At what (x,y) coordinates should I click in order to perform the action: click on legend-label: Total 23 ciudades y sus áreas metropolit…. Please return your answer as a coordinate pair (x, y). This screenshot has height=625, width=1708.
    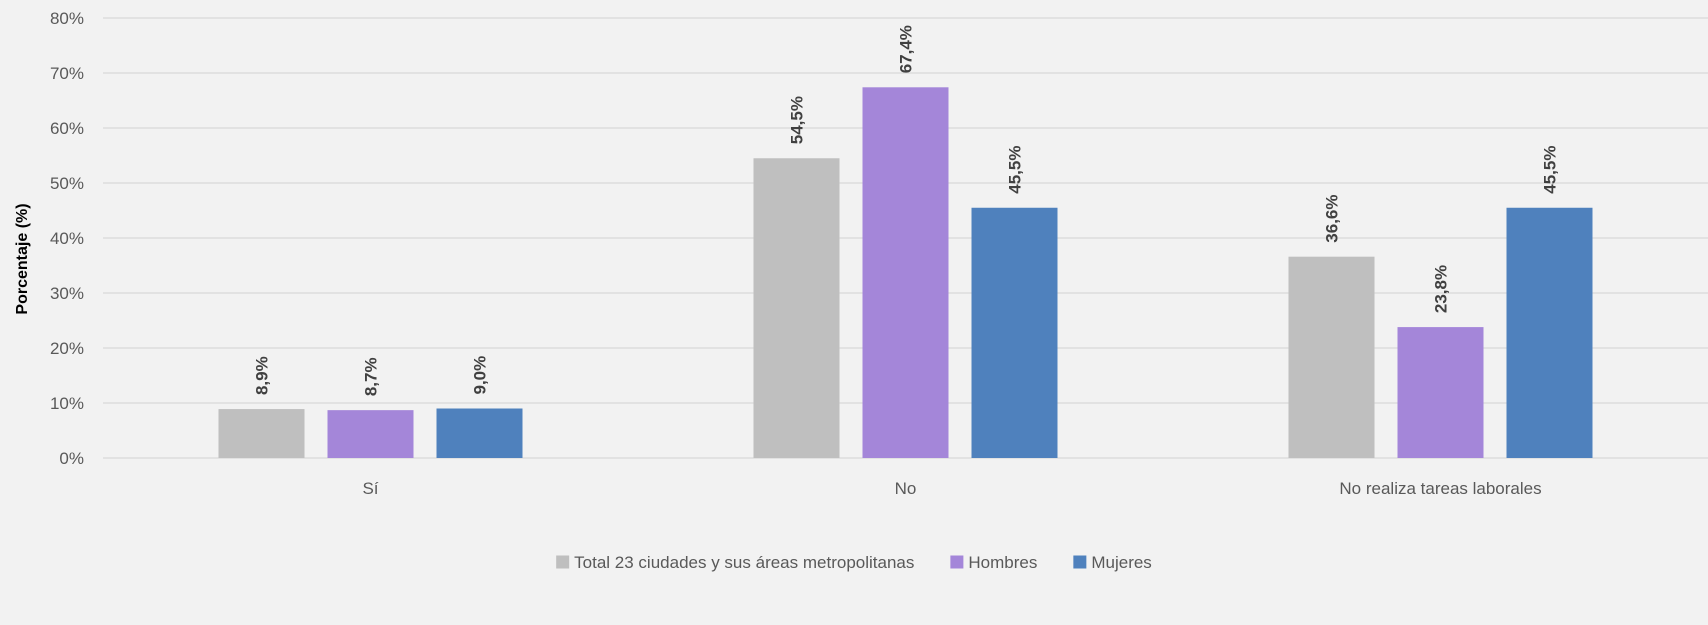
    Looking at the image, I should click on (744, 562).